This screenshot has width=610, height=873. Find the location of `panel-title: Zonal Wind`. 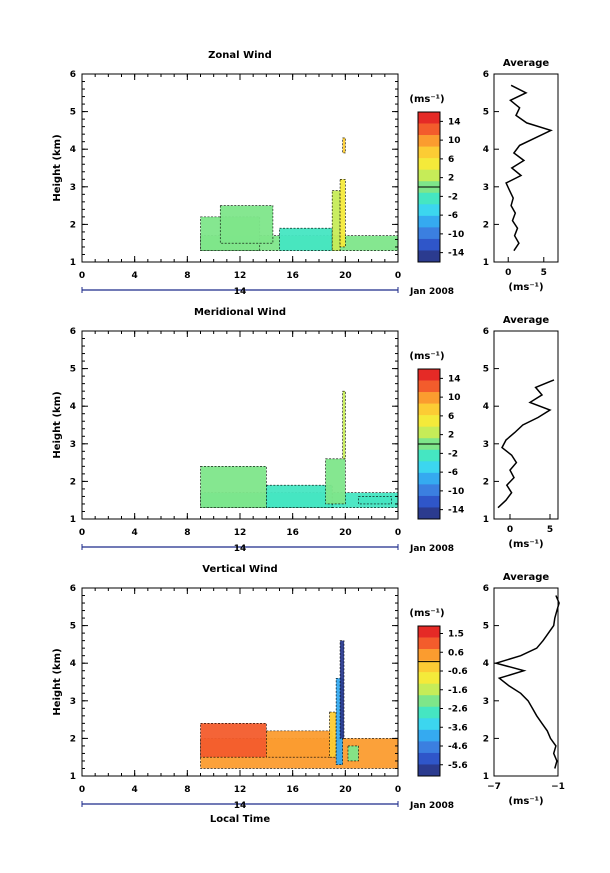

panel-title: Zonal Wind is located at coordinates (240, 55).